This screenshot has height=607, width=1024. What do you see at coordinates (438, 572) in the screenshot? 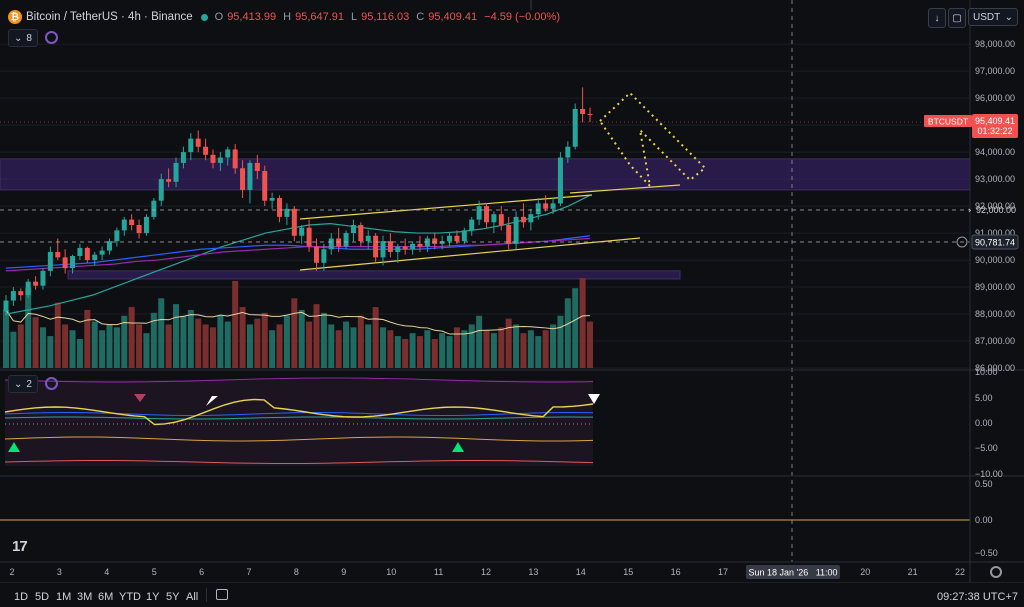
I see `time-tick-label: 11` at bounding box center [438, 572].